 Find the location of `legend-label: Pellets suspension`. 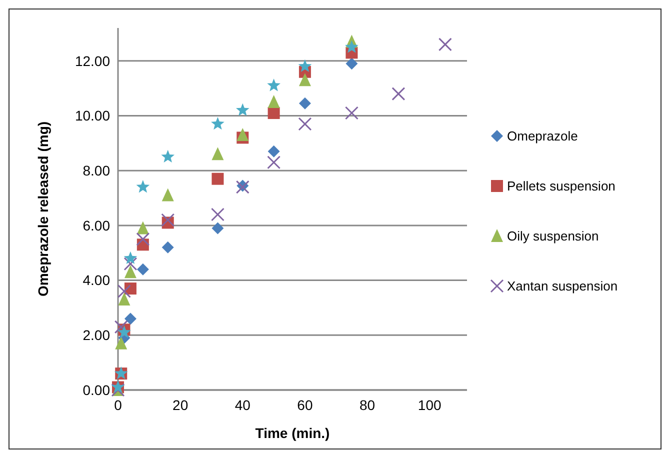

legend-label: Pellets suspension is located at coordinates (561, 186).